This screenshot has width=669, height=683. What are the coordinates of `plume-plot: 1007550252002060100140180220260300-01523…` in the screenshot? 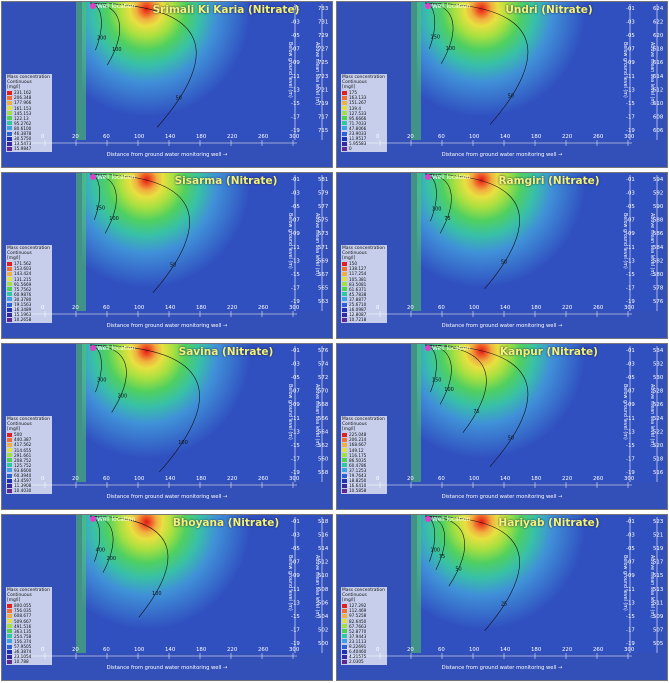 It's located at (502, 597).